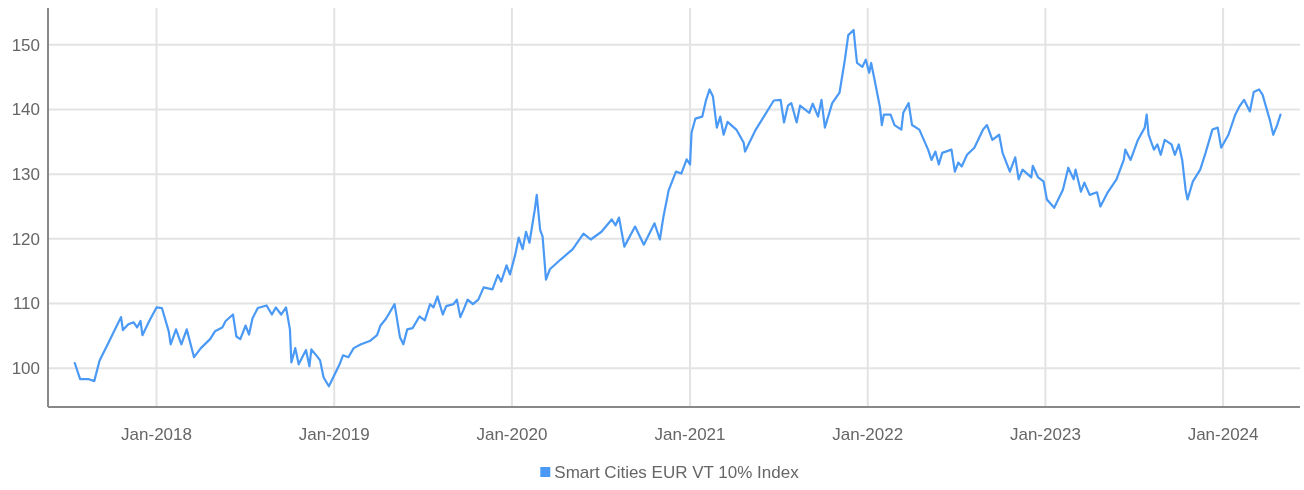  Describe the element at coordinates (512, 434) in the screenshot. I see `x-tick-label: Jan-2020` at that location.